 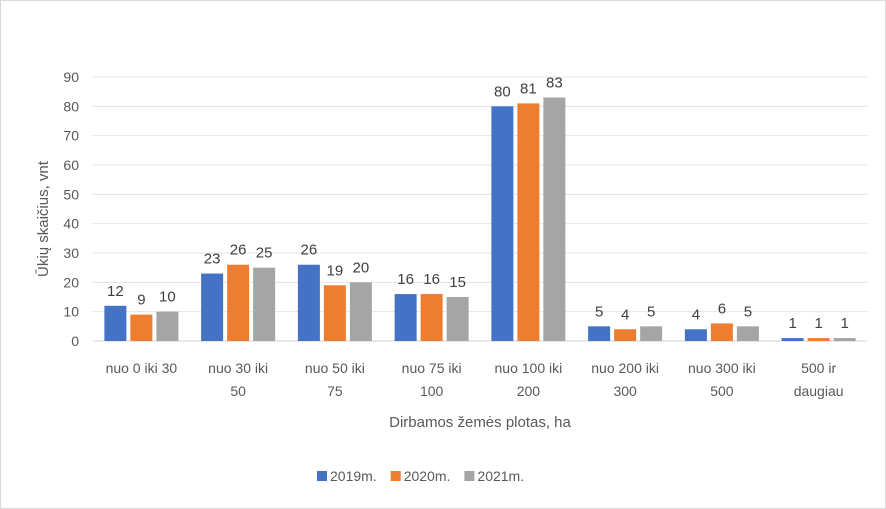 What do you see at coordinates (43, 218) in the screenshot?
I see `y-axis-title: Ūkių skaičius, vnt` at bounding box center [43, 218].